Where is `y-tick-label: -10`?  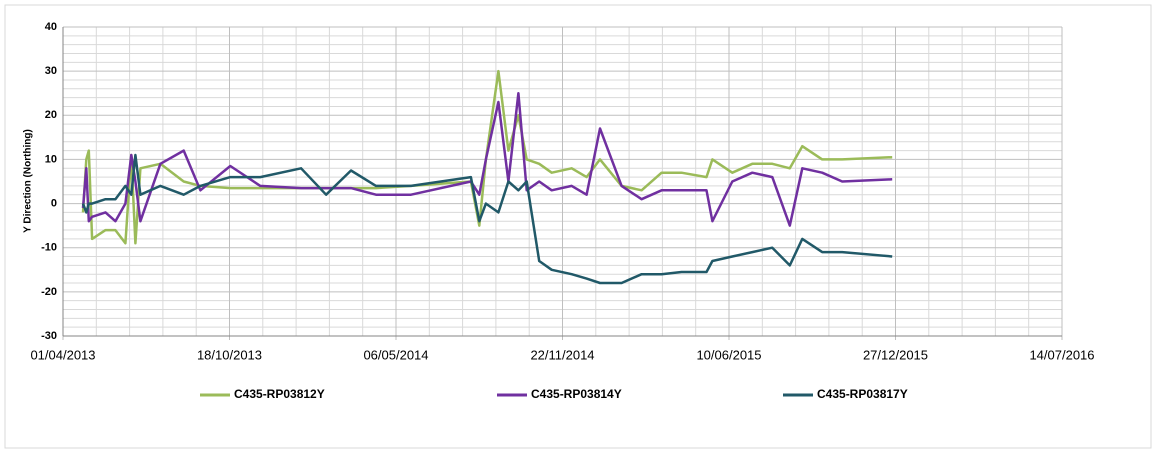
y-tick-label: -10 is located at coordinates (49, 248).